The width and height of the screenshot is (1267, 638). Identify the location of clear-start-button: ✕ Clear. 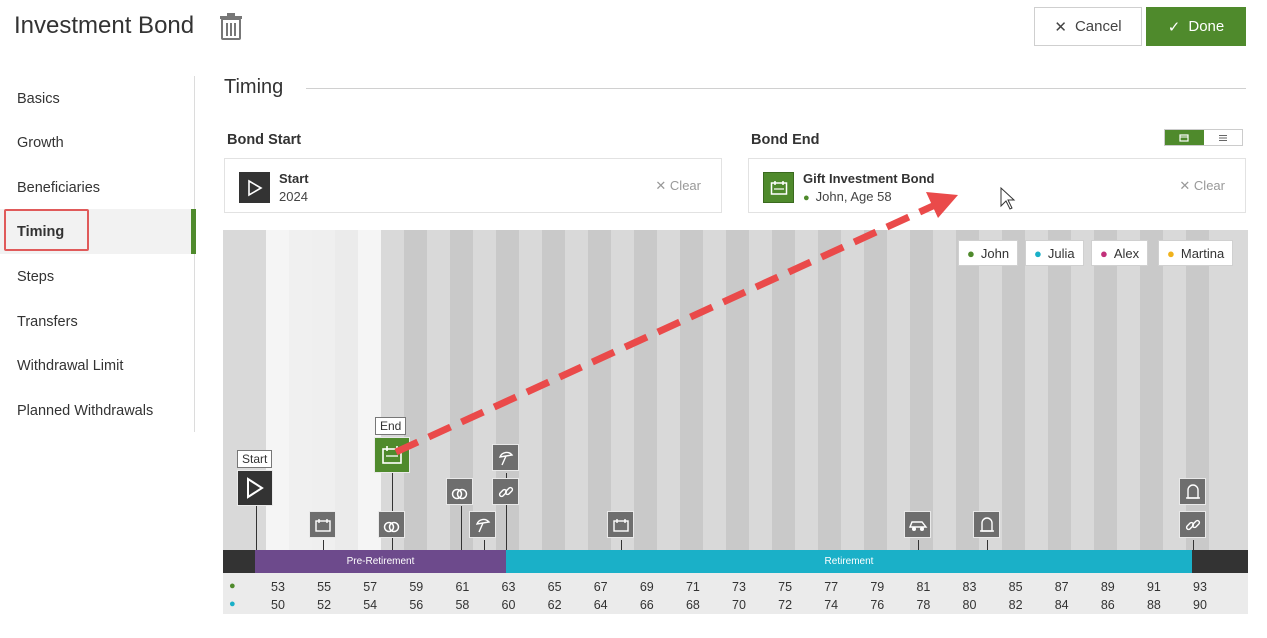
(678, 185).